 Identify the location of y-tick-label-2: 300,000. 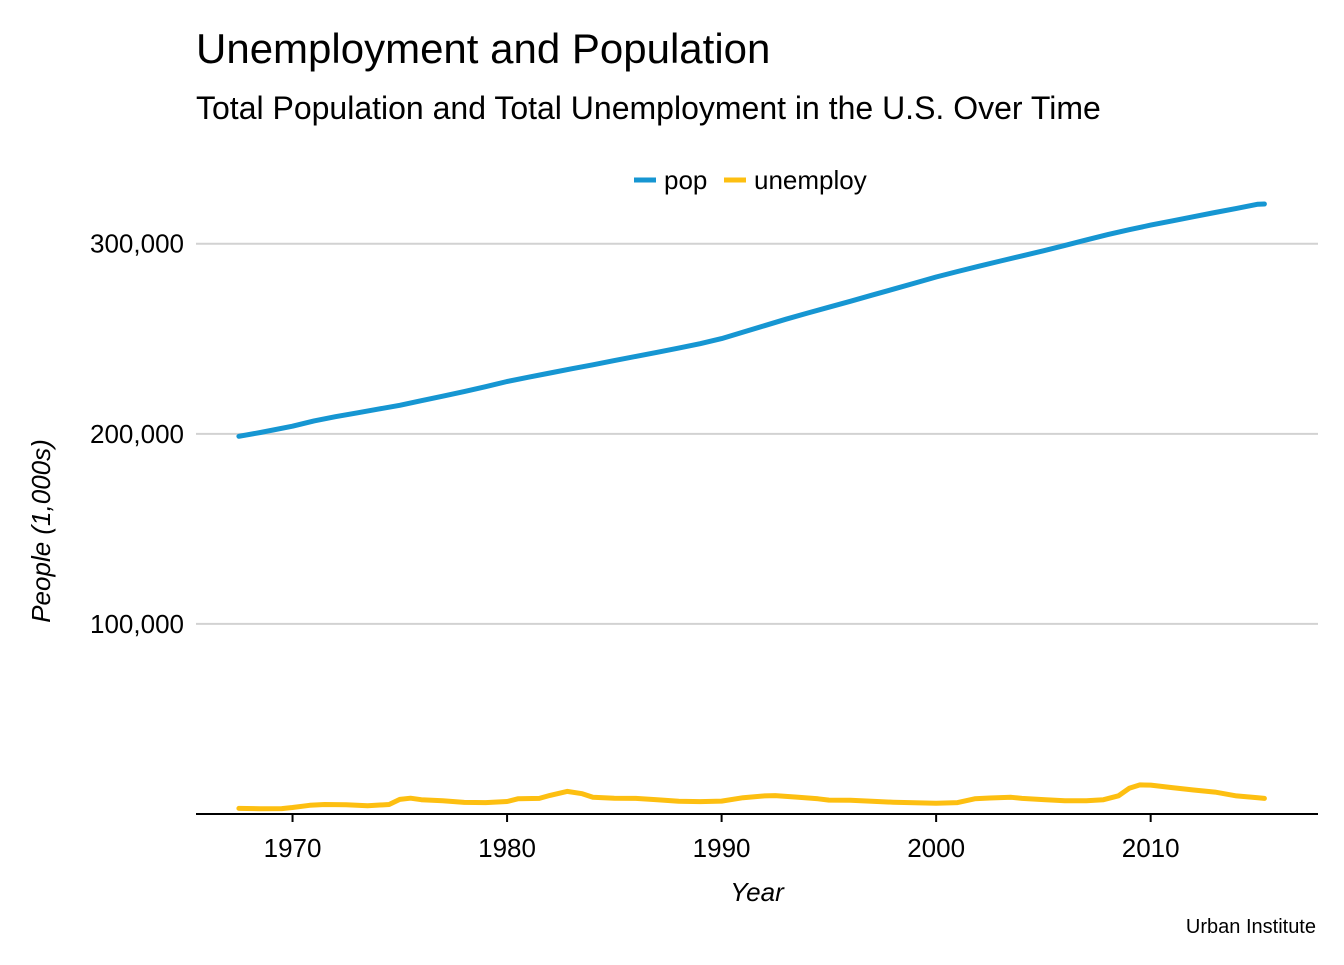
(137, 244).